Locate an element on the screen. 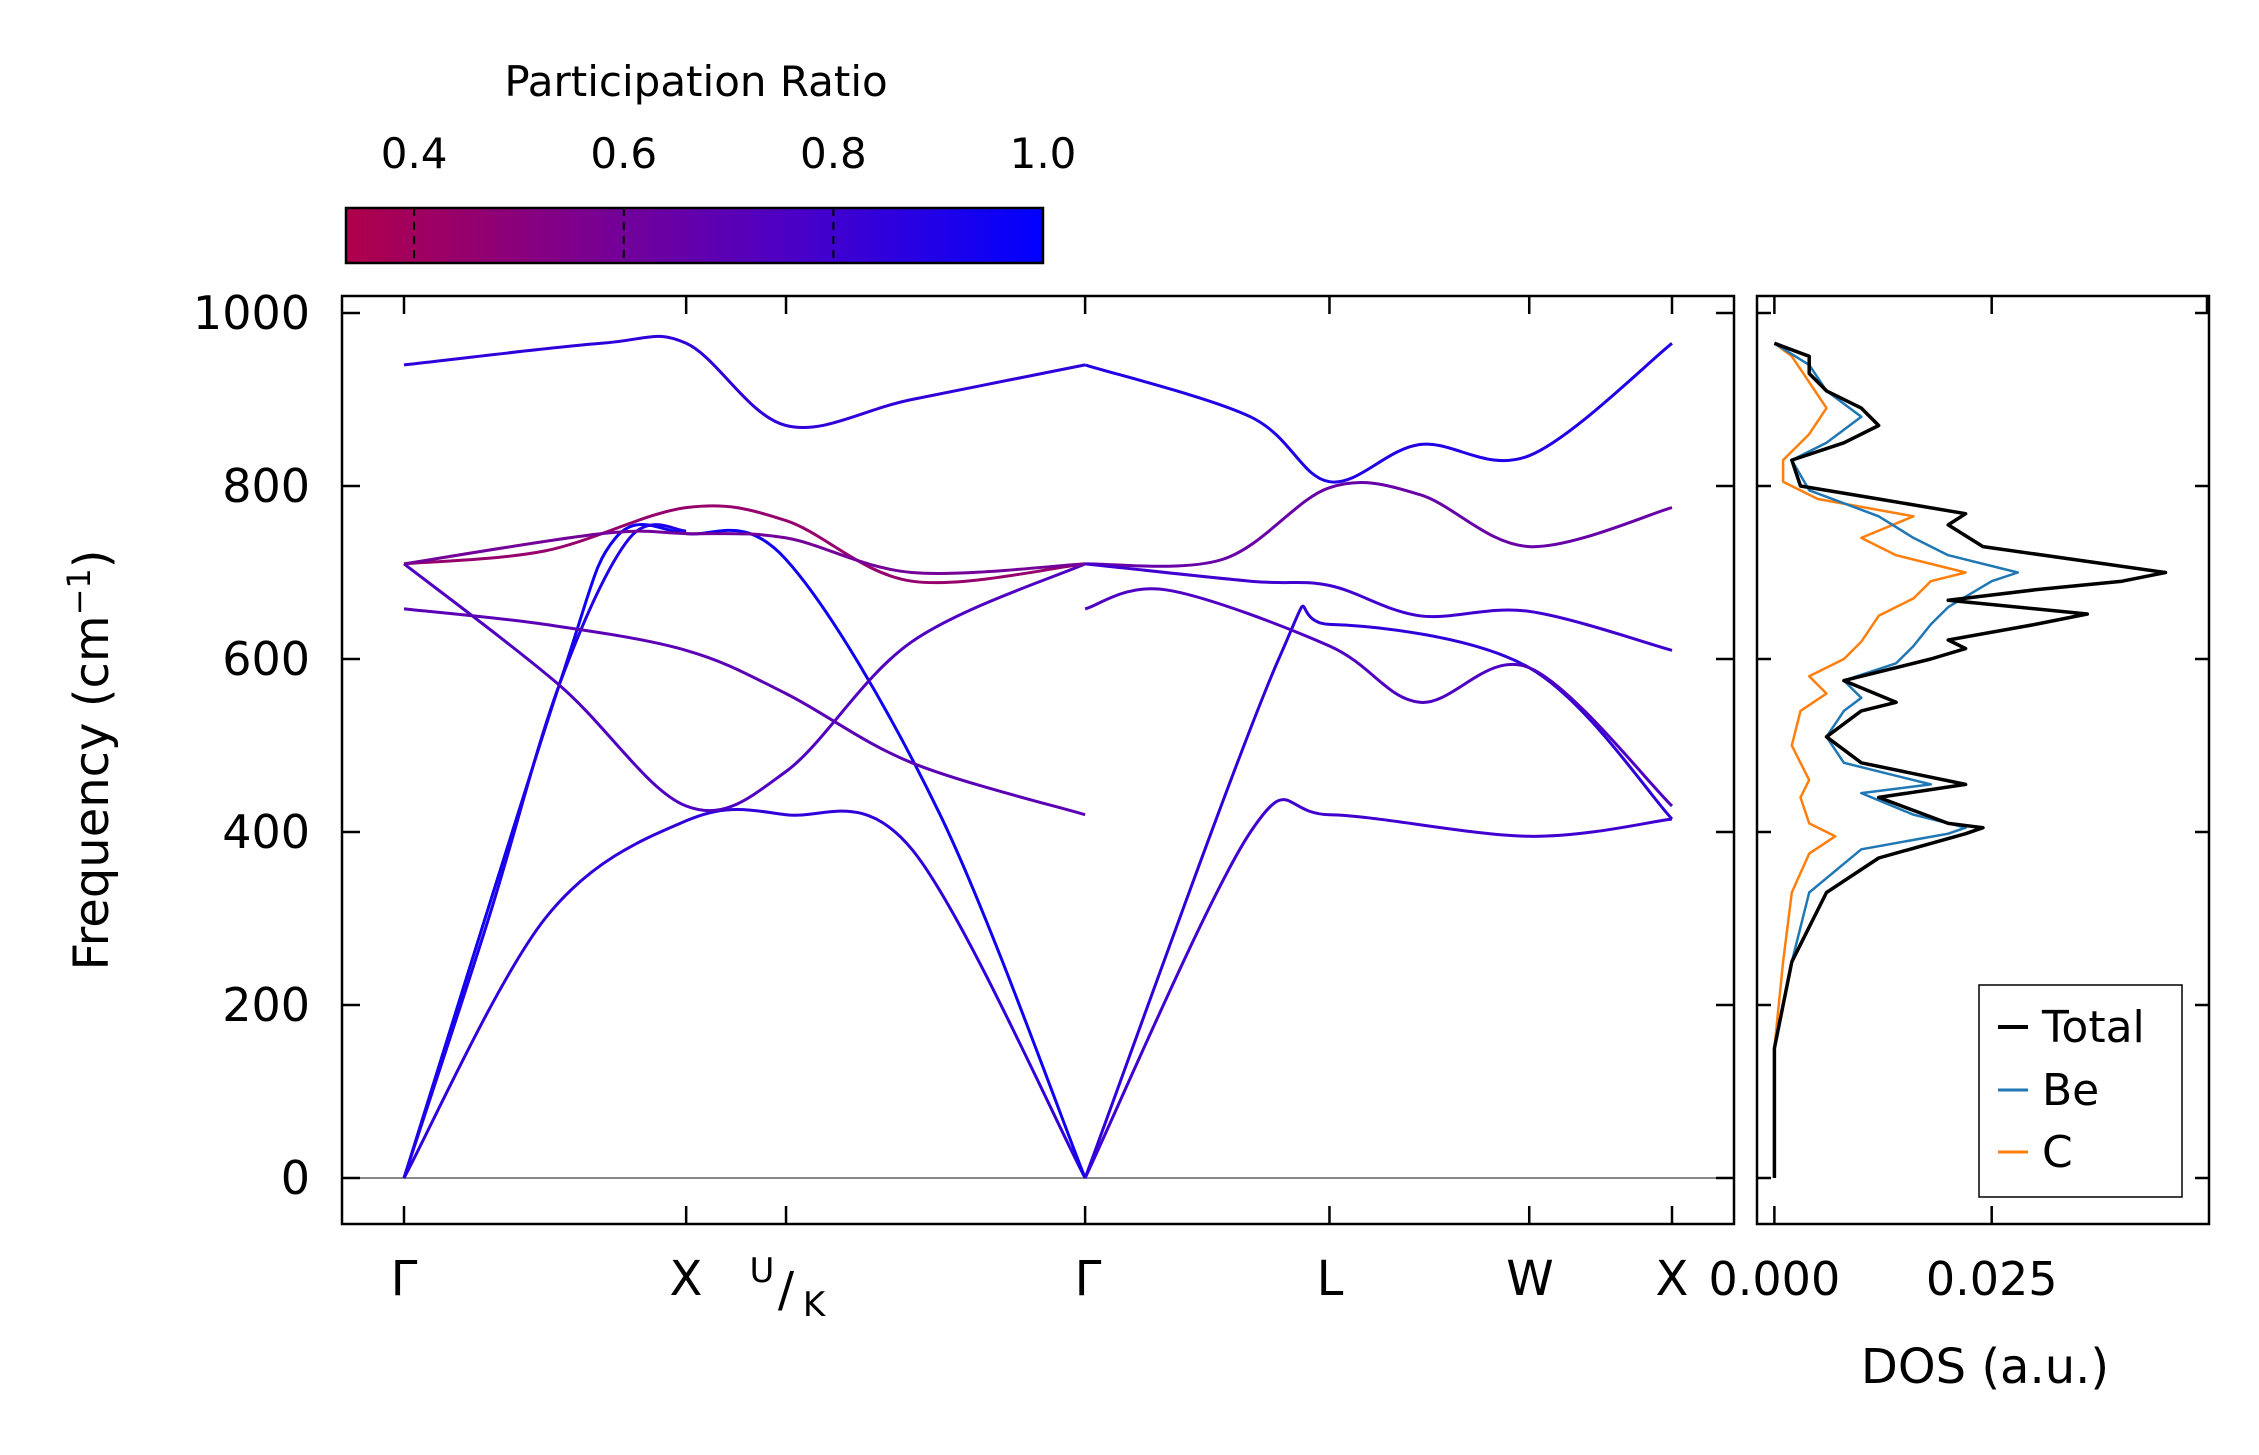 The height and width of the screenshot is (1455, 2259). colorbar-tick-label: 0.4 is located at coordinates (414, 153).